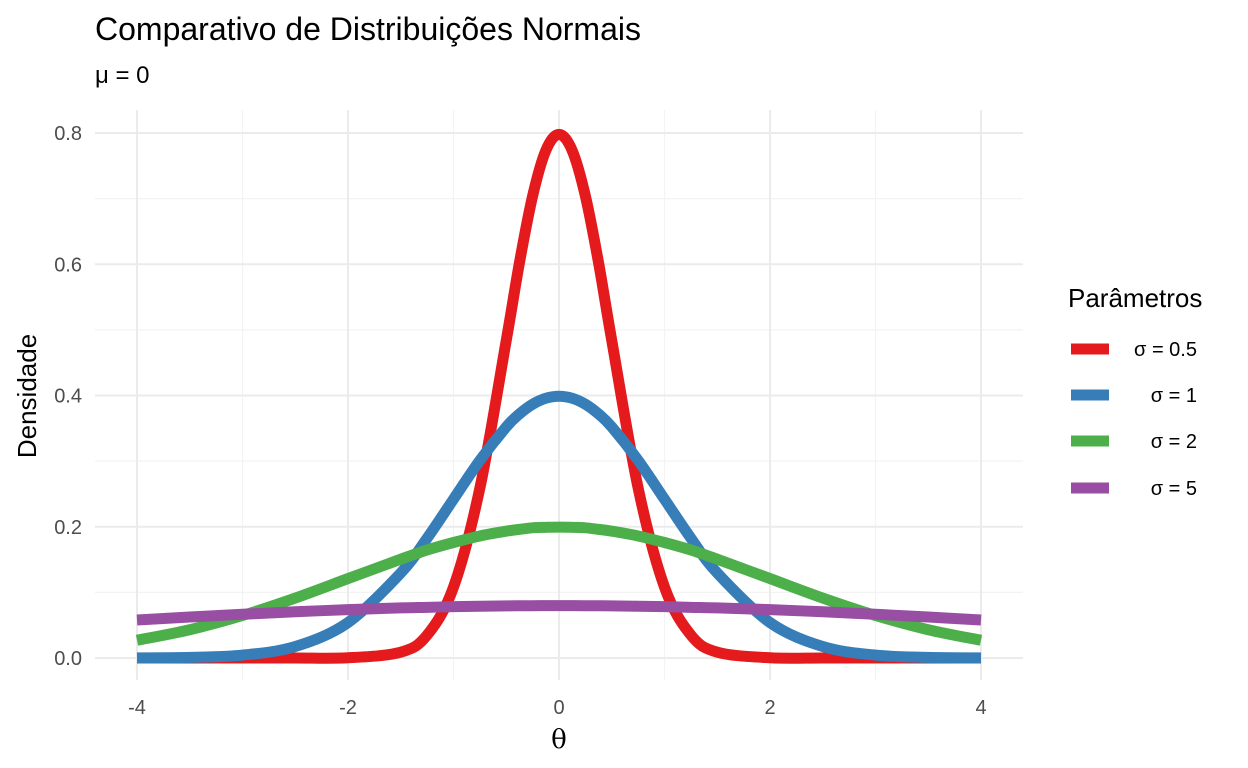  What do you see at coordinates (368, 29) in the screenshot?
I see `chart-title: Comparativo de Distribuições Normais` at bounding box center [368, 29].